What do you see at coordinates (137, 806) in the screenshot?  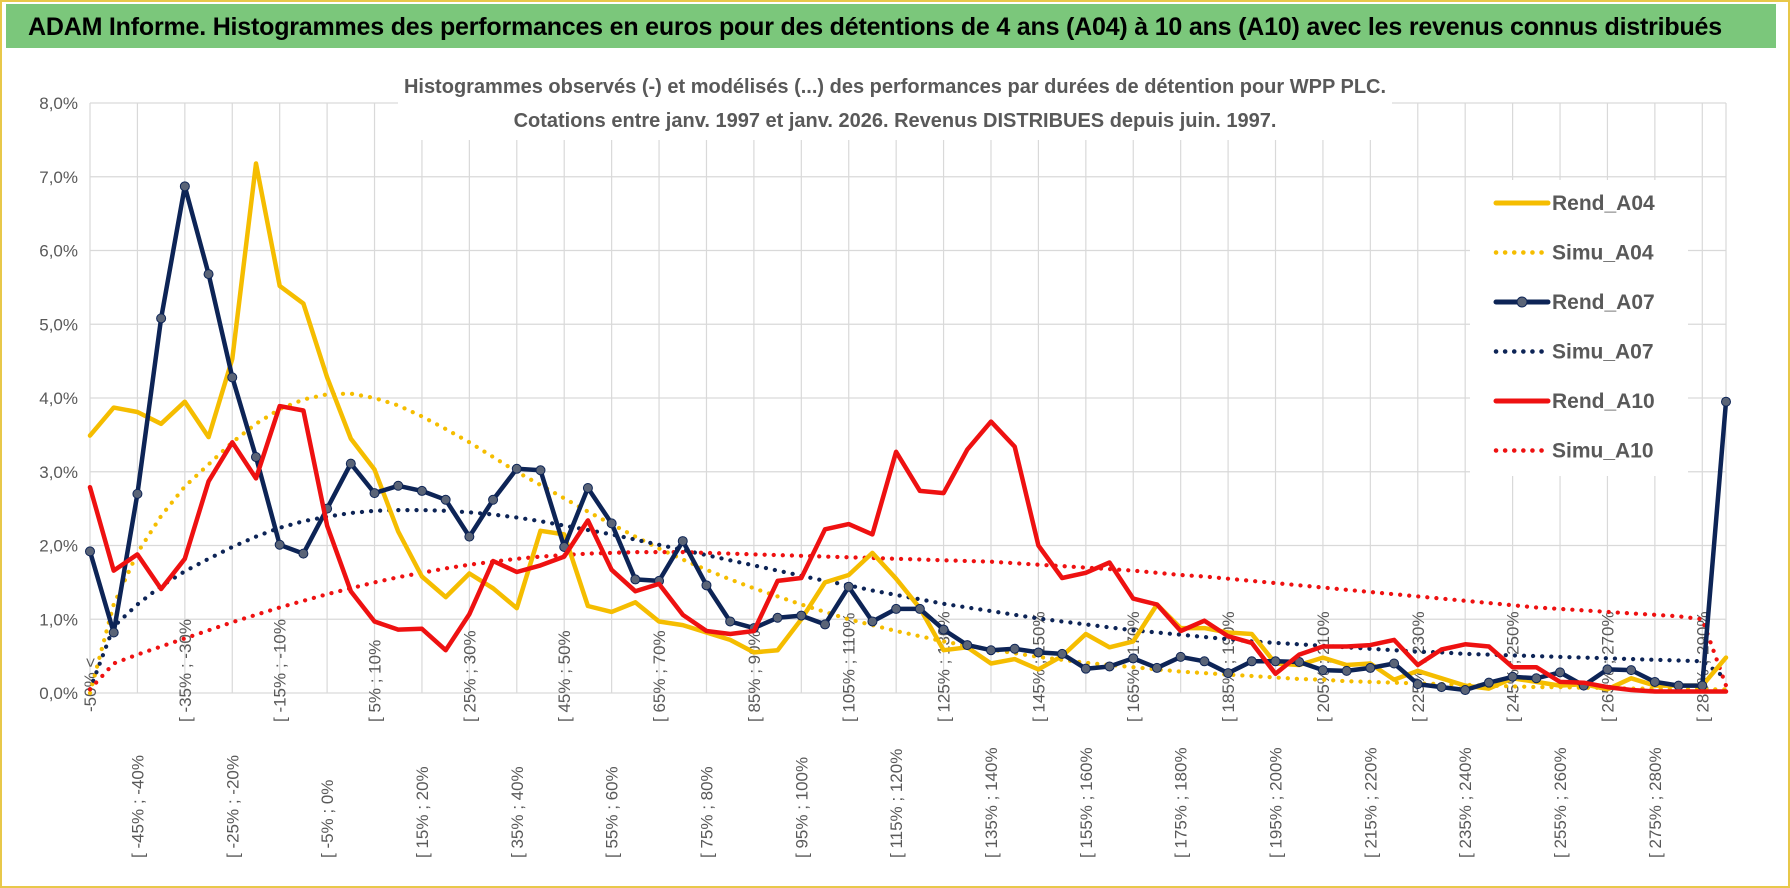 I see `x-tick-label: [ -45% ; -40%` at bounding box center [137, 806].